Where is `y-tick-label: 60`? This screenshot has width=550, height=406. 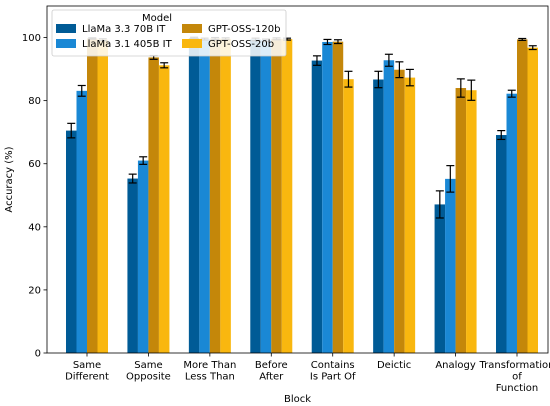
y-tick-label: 60 is located at coordinates (34, 164).